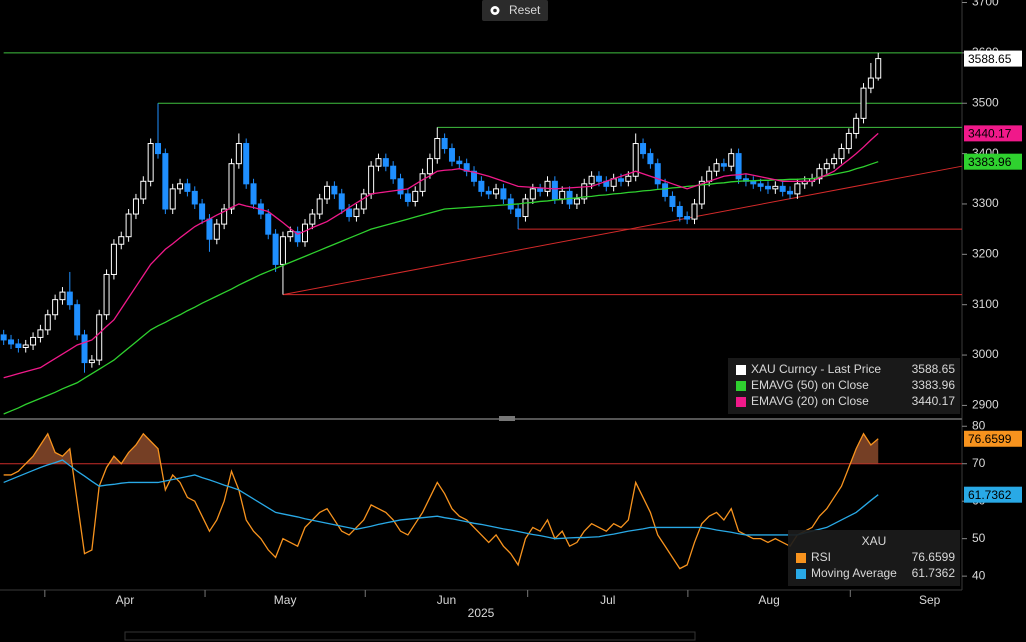  What do you see at coordinates (607, 600) in the screenshot?
I see `x-tick-label: Jul` at bounding box center [607, 600].